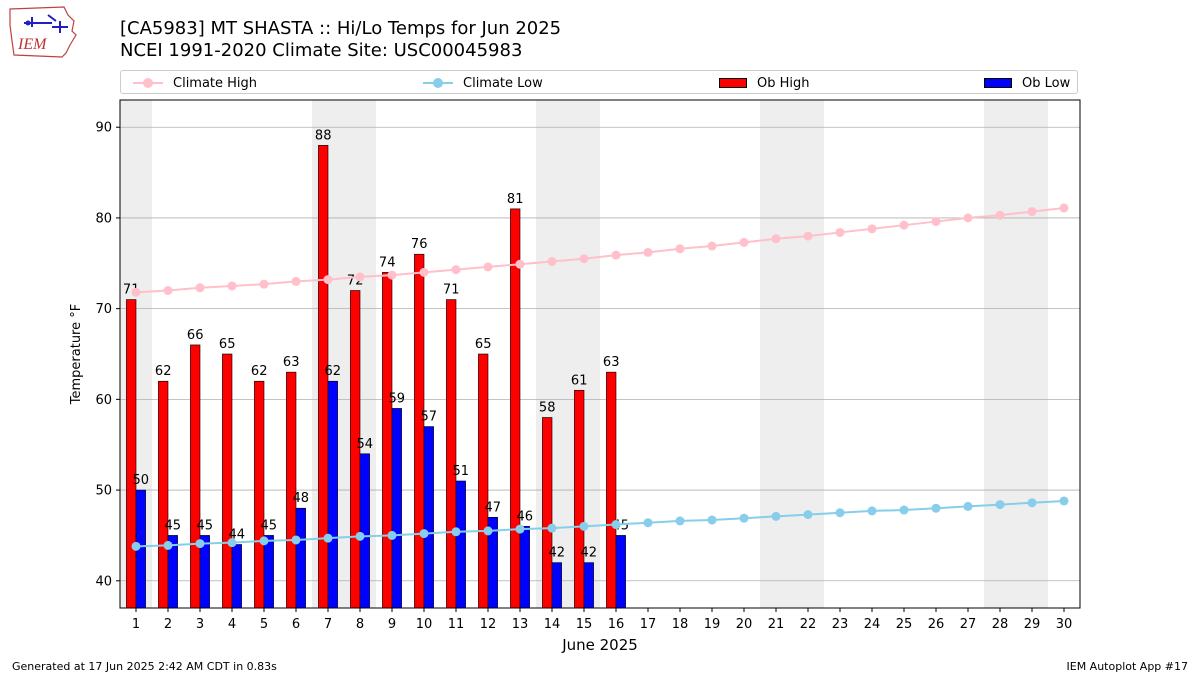  Describe the element at coordinates (461, 471) in the screenshot. I see `ob-low-data-label: 51` at that location.